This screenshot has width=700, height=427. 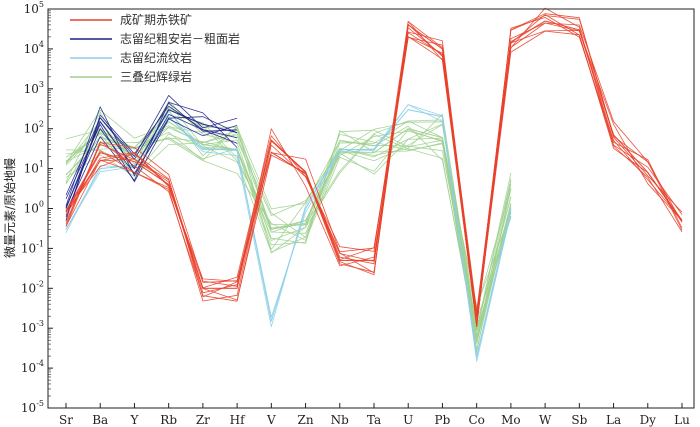 What do you see at coordinates (32, 287) in the screenshot?
I see `y-tick-label: 10⁻²` at bounding box center [32, 287].